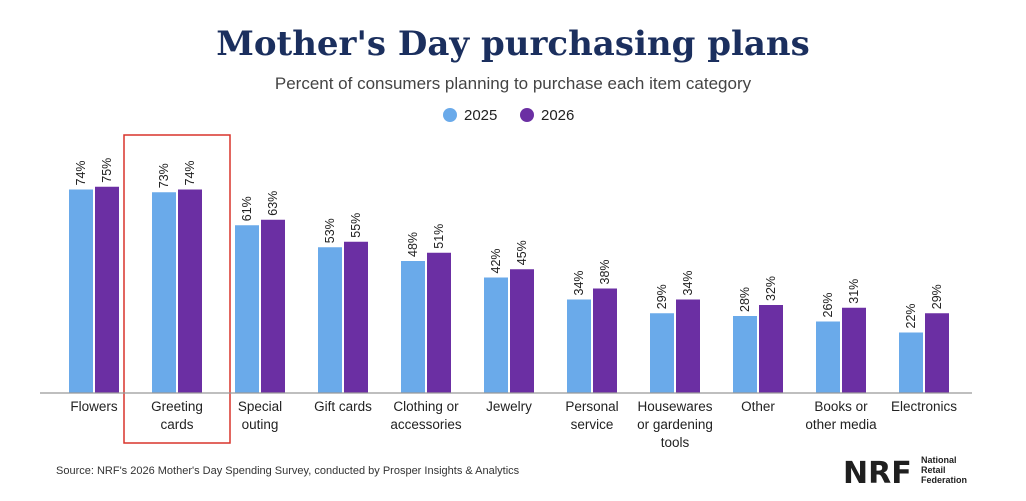 The image size is (1026, 501). Describe the element at coordinates (107, 289) in the screenshot. I see `bar-flowers-2026` at that location.